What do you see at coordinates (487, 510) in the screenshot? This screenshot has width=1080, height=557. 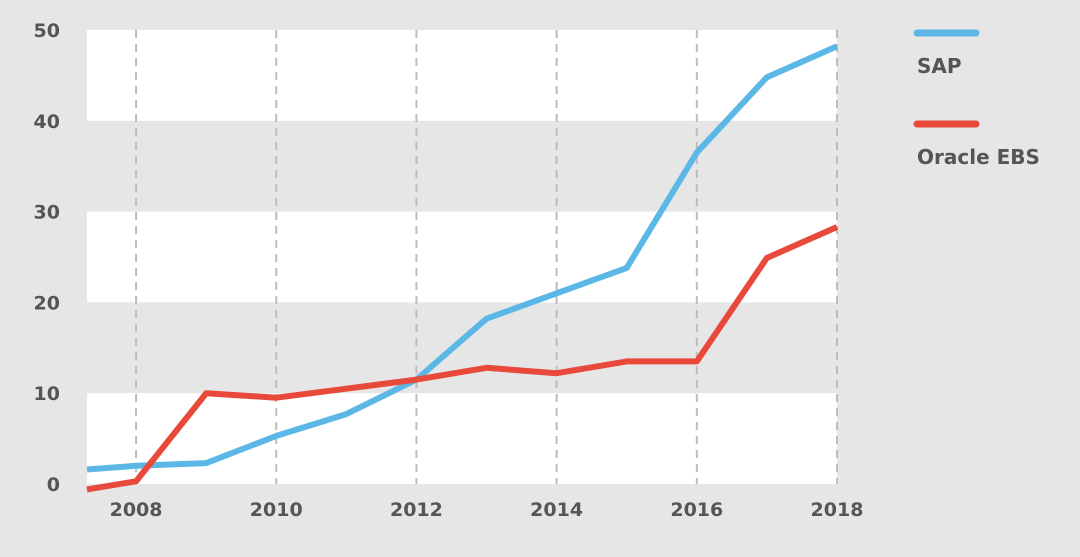 I see `x-axis-ticks: 2008 2010 2012 2014 2016 2018` at bounding box center [487, 510].